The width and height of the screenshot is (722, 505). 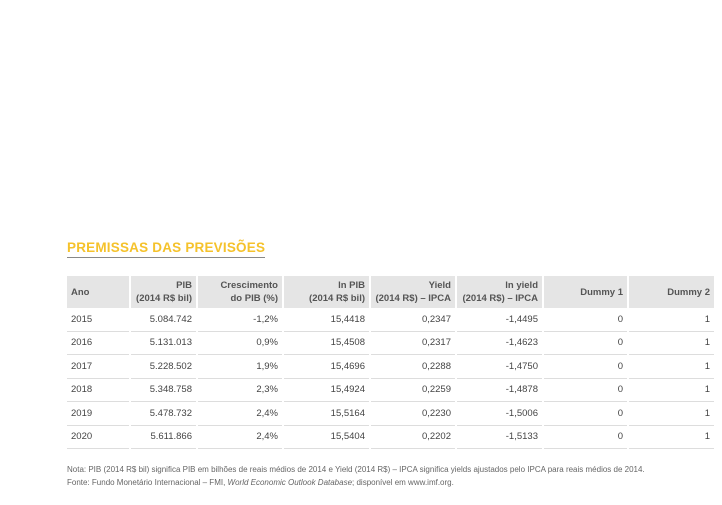 I want to click on header-cell: PIB (2014 R$ bil), so click(x=163, y=292).